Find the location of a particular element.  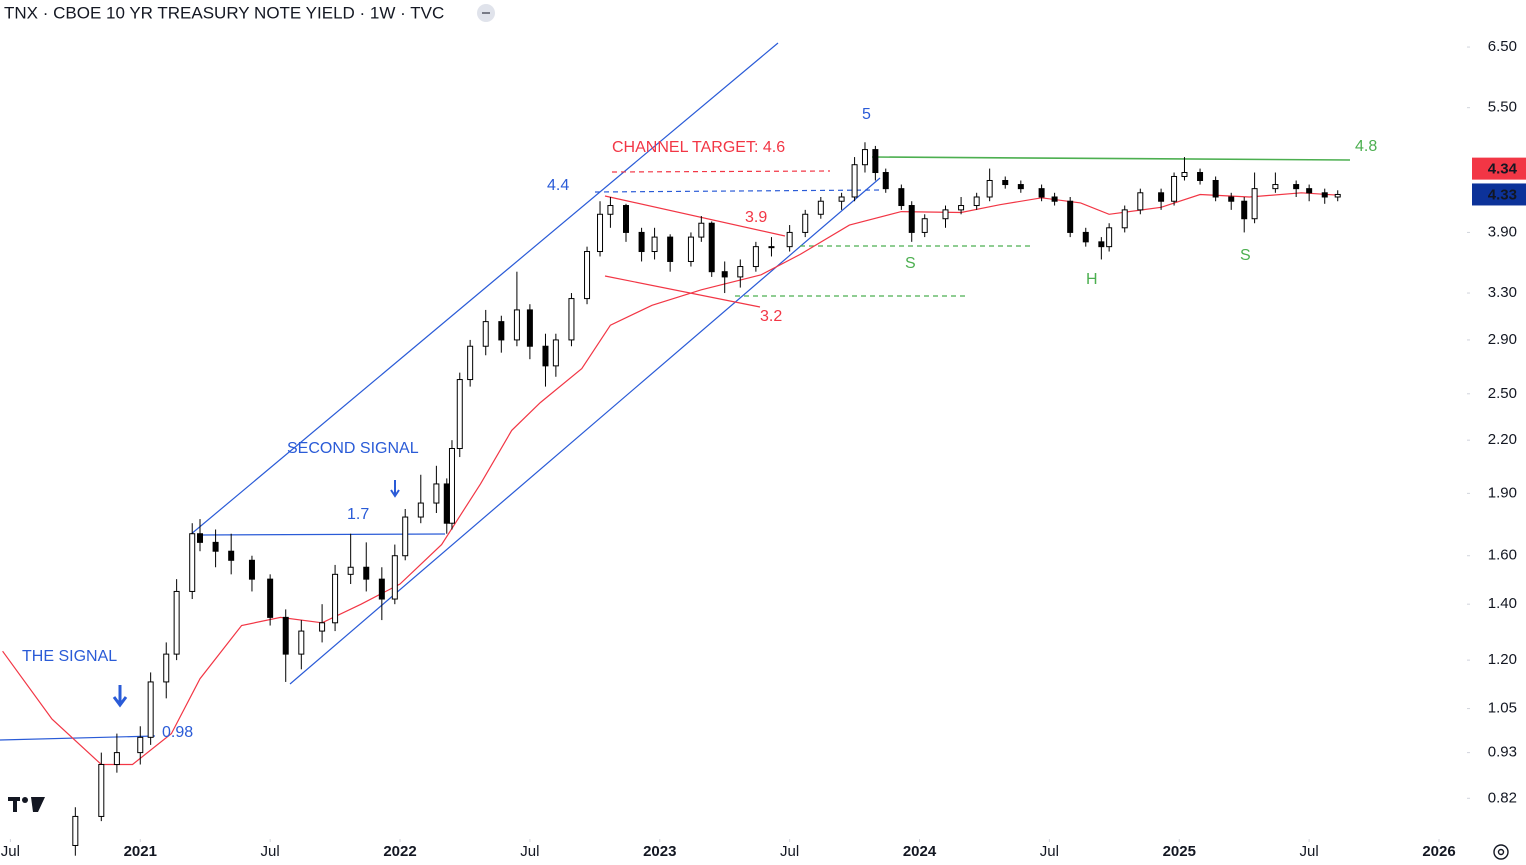

annotation: 0.98 is located at coordinates (177, 732).